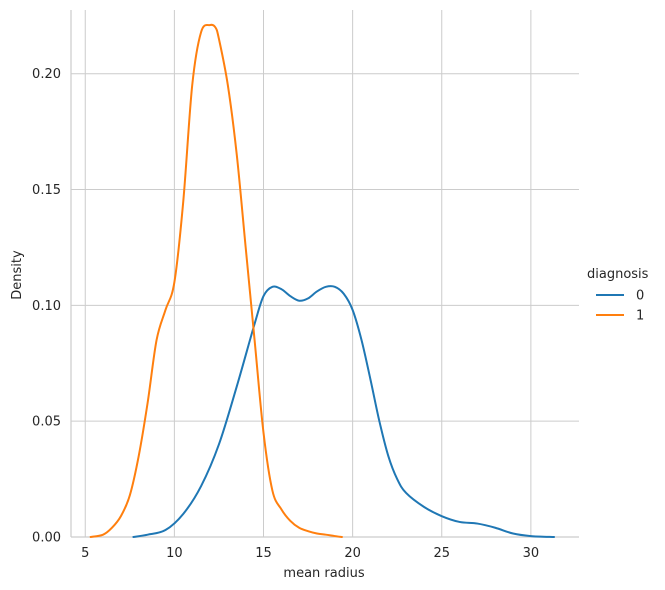  I want to click on legend-title: diagnosis, so click(618, 274).